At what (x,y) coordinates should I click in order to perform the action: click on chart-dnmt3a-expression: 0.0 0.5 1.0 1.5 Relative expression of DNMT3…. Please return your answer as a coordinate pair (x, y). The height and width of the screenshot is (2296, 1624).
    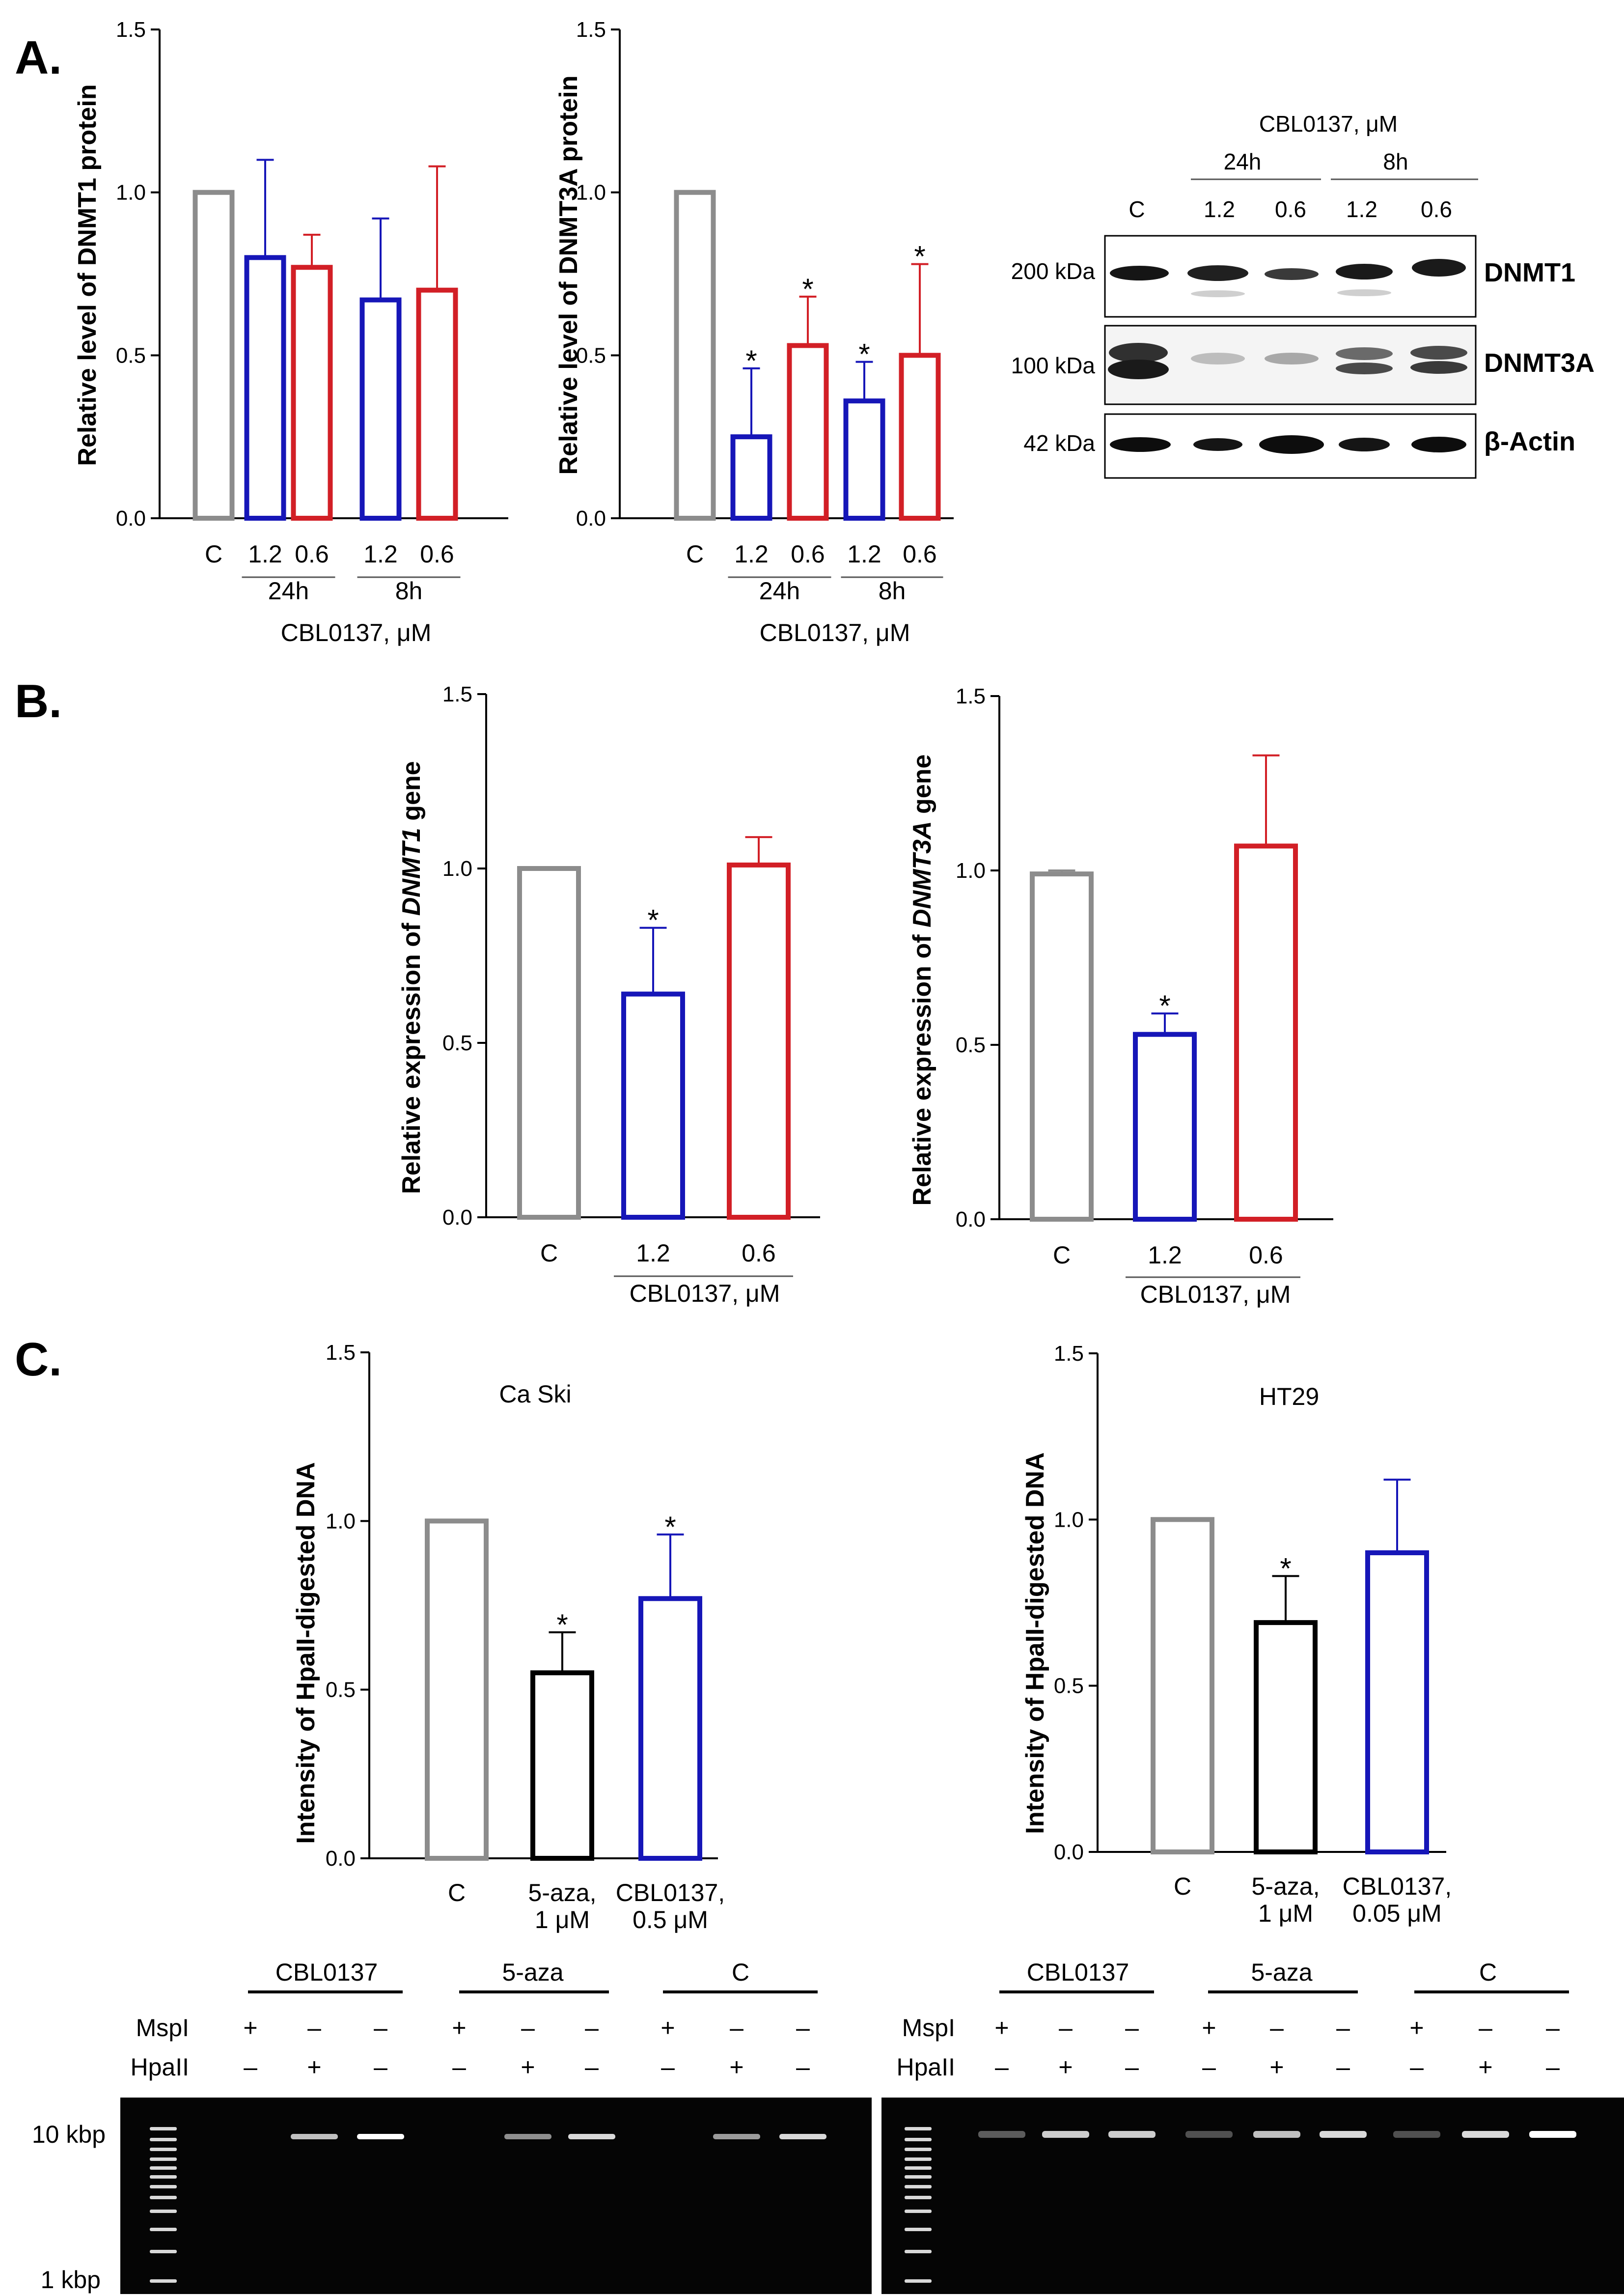
    Looking at the image, I should click on (1120, 996).